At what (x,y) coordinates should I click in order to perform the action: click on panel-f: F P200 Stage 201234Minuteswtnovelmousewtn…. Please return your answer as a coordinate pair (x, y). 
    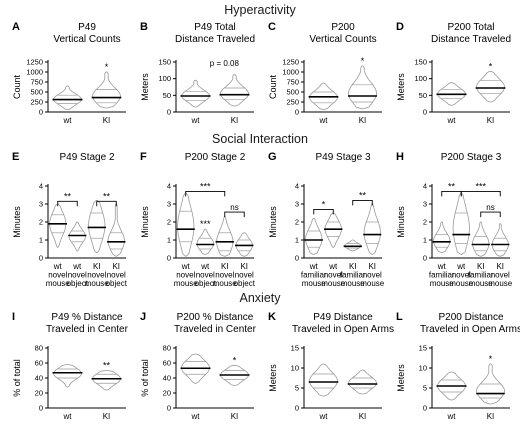
    Looking at the image, I should click on (198, 219).